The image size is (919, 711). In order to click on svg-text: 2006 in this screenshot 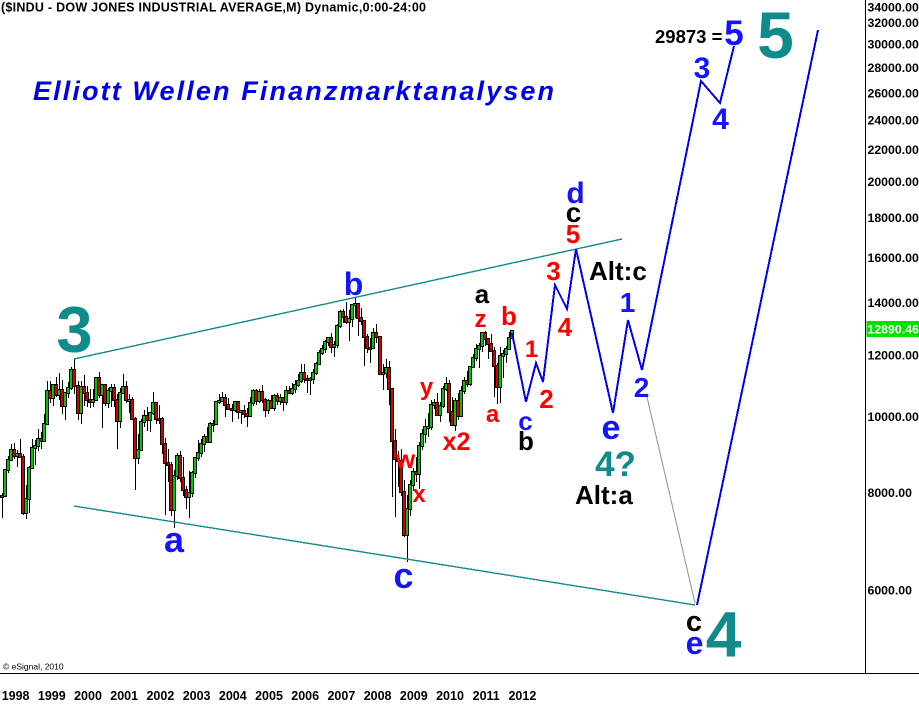, I will do `click(305, 696)`.